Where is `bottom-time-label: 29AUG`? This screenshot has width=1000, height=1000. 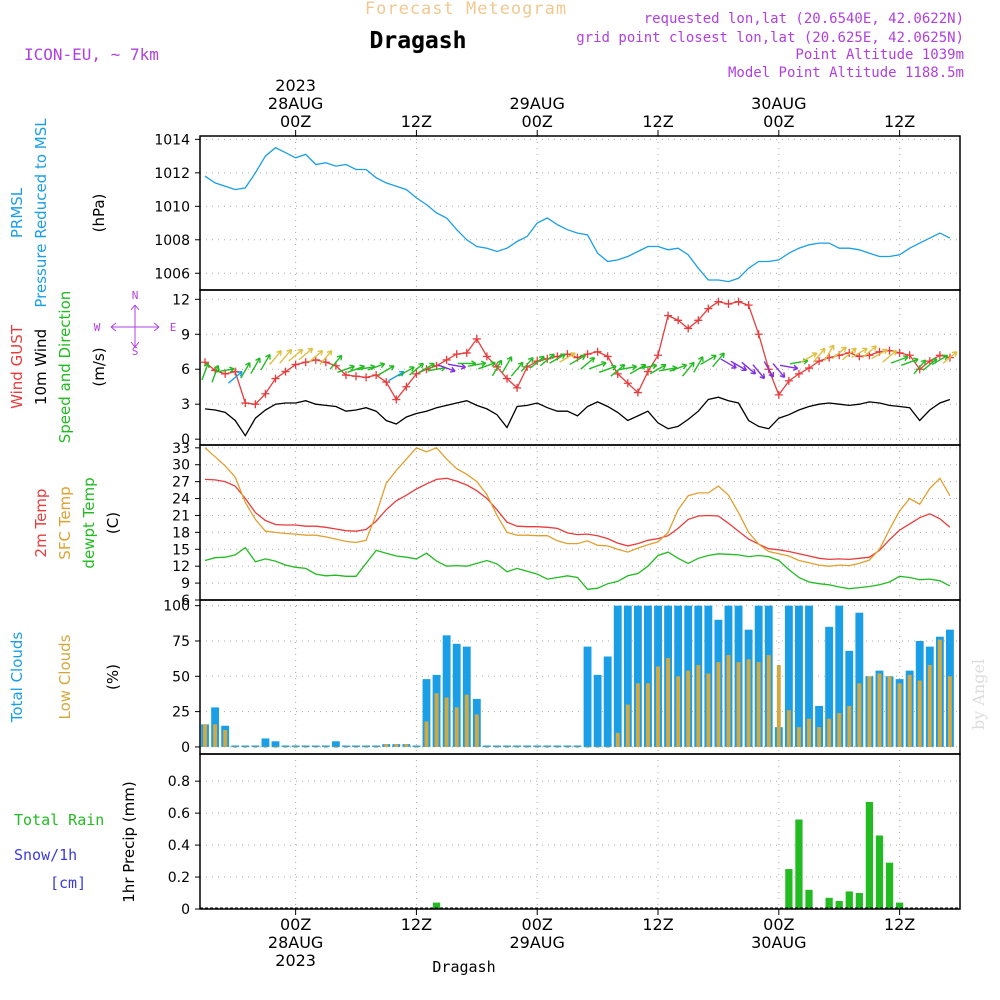
bottom-time-label: 29AUG is located at coordinates (537, 942).